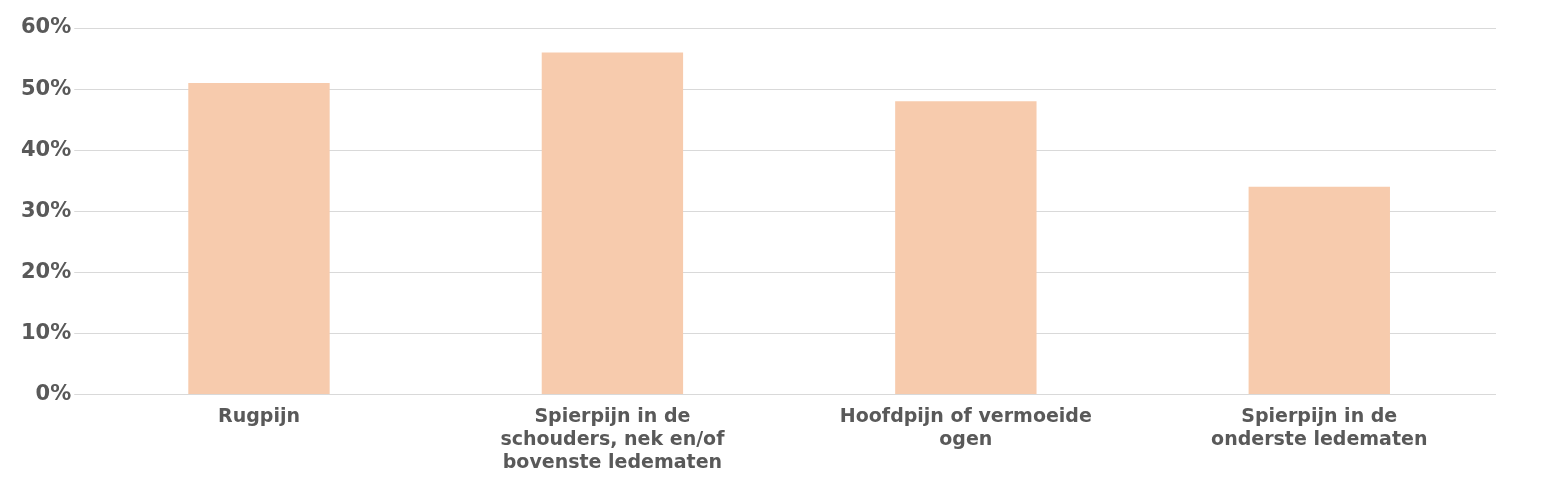 The width and height of the screenshot is (1544, 490). Describe the element at coordinates (965, 426) in the screenshot. I see `x-tick-label: Hoofdpijn of vermoeide ogen` at that location.